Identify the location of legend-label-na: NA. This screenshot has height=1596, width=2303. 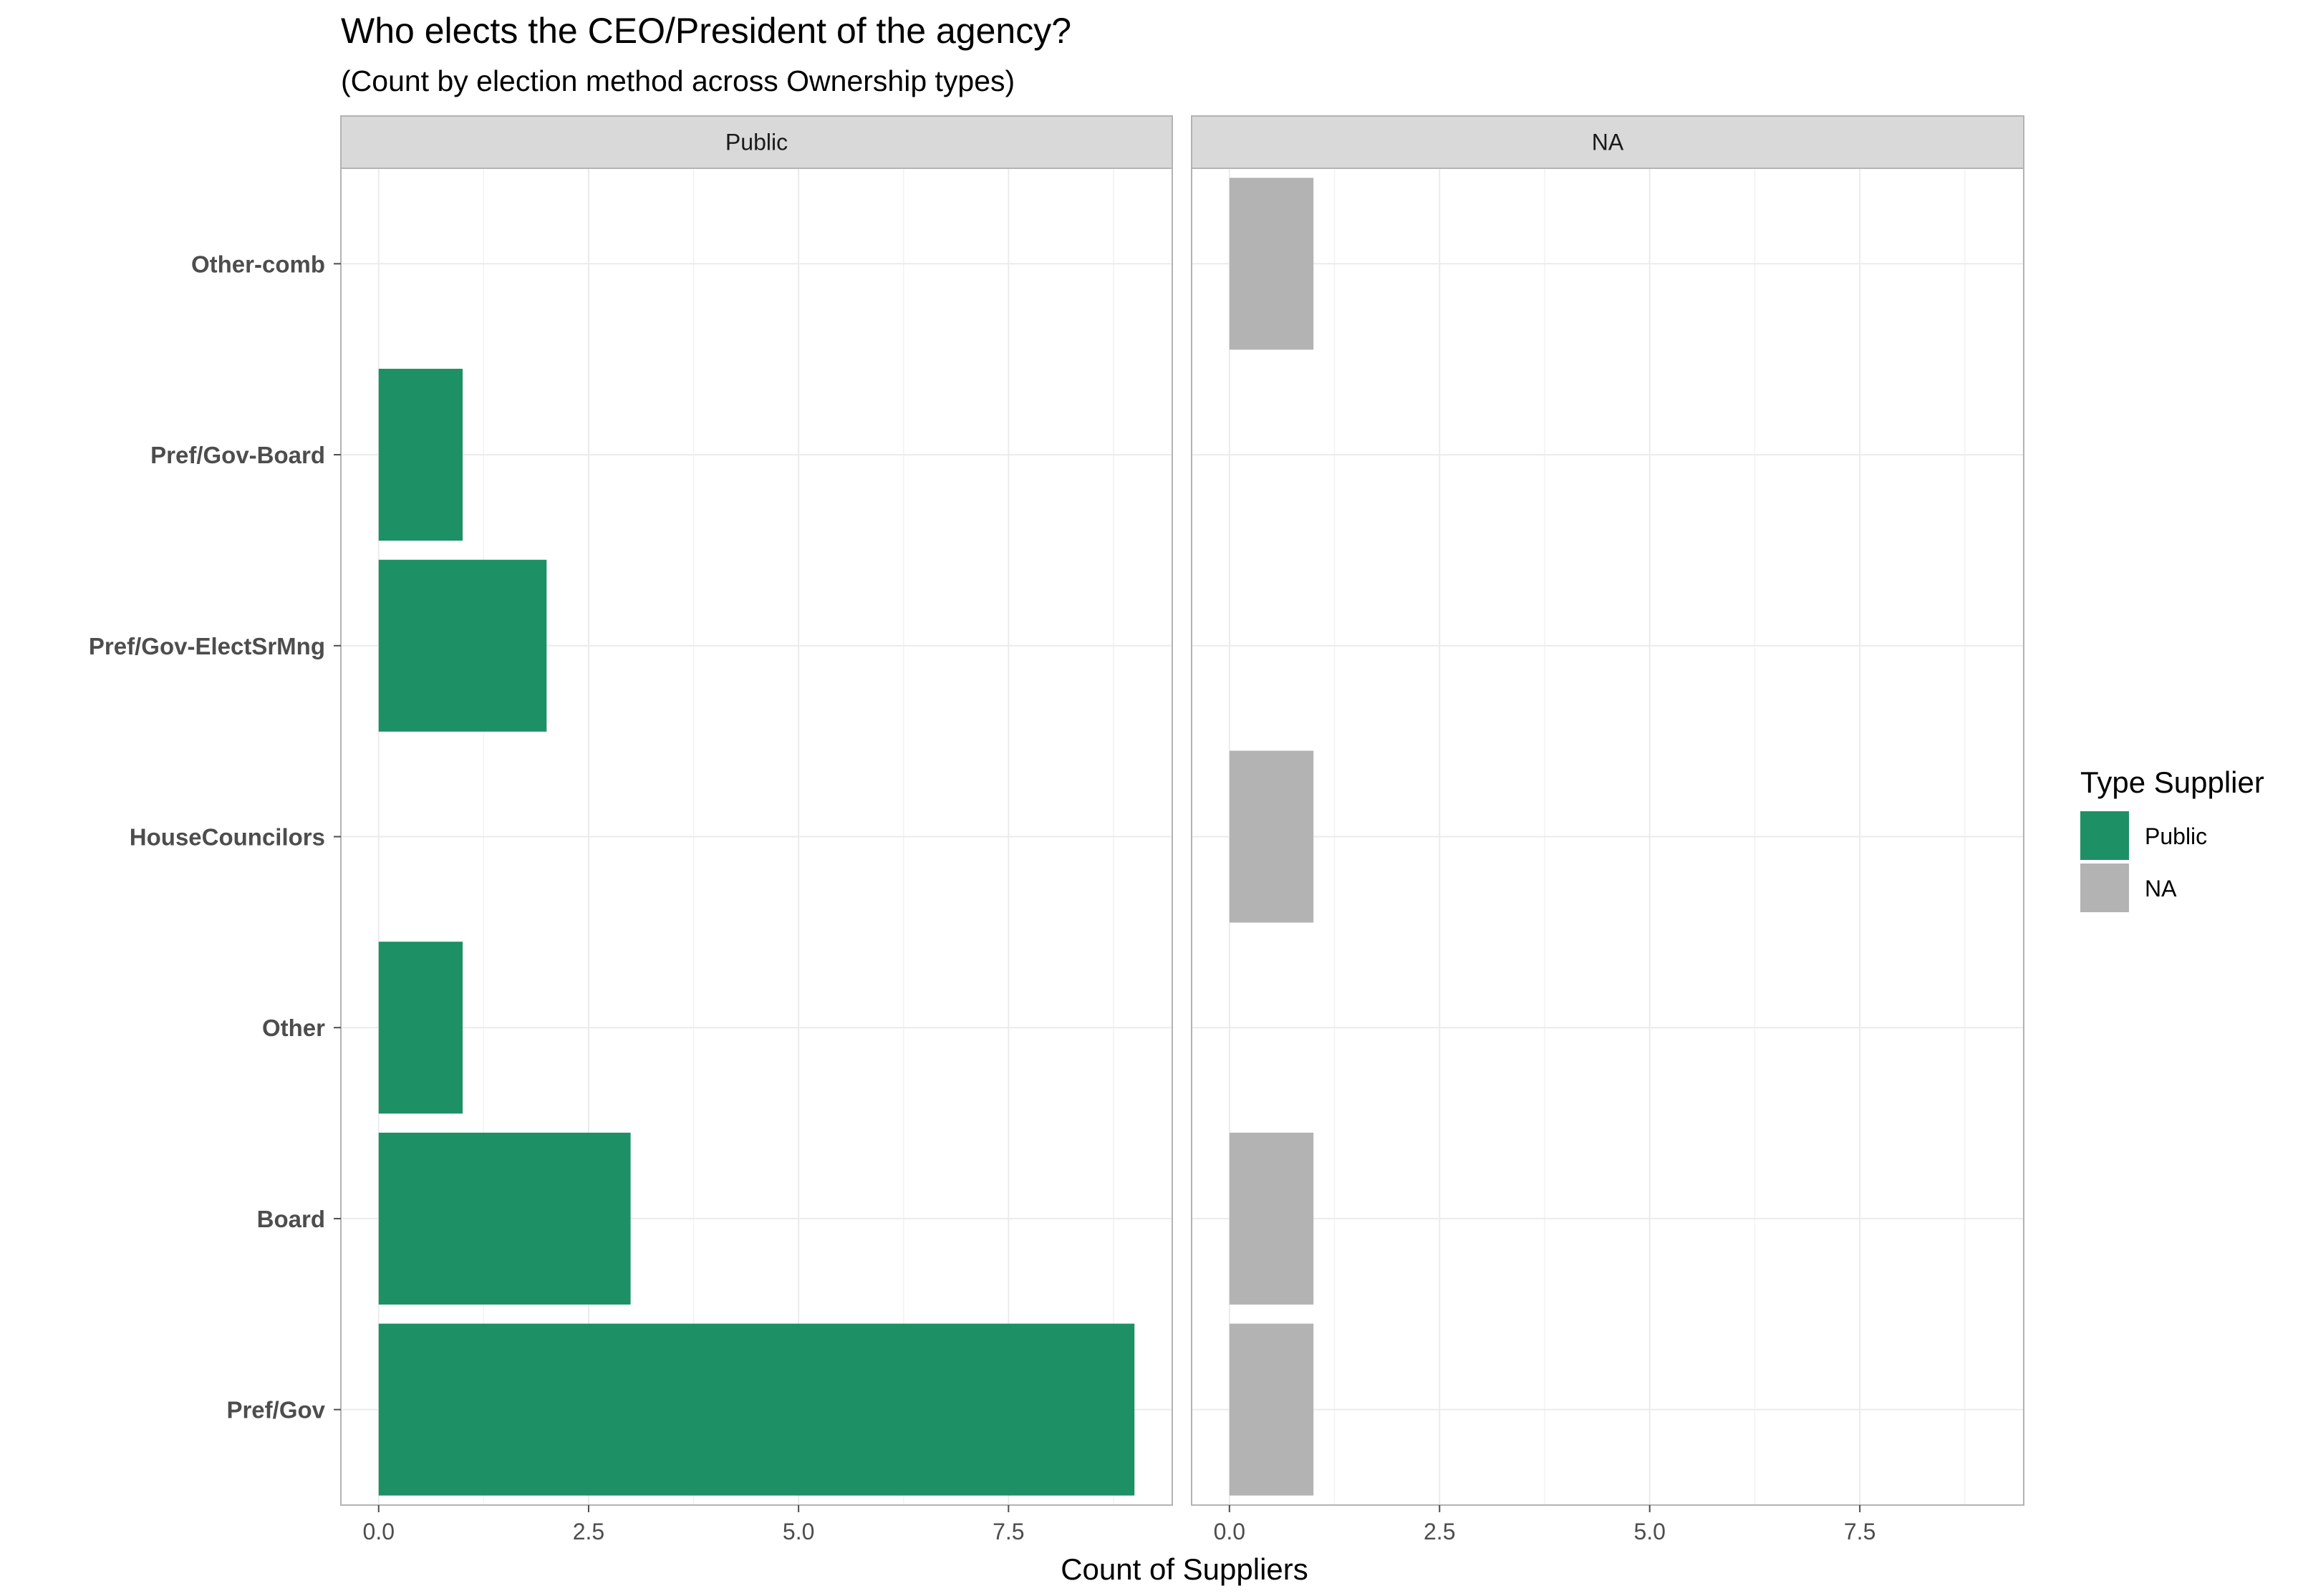
(2161, 888).